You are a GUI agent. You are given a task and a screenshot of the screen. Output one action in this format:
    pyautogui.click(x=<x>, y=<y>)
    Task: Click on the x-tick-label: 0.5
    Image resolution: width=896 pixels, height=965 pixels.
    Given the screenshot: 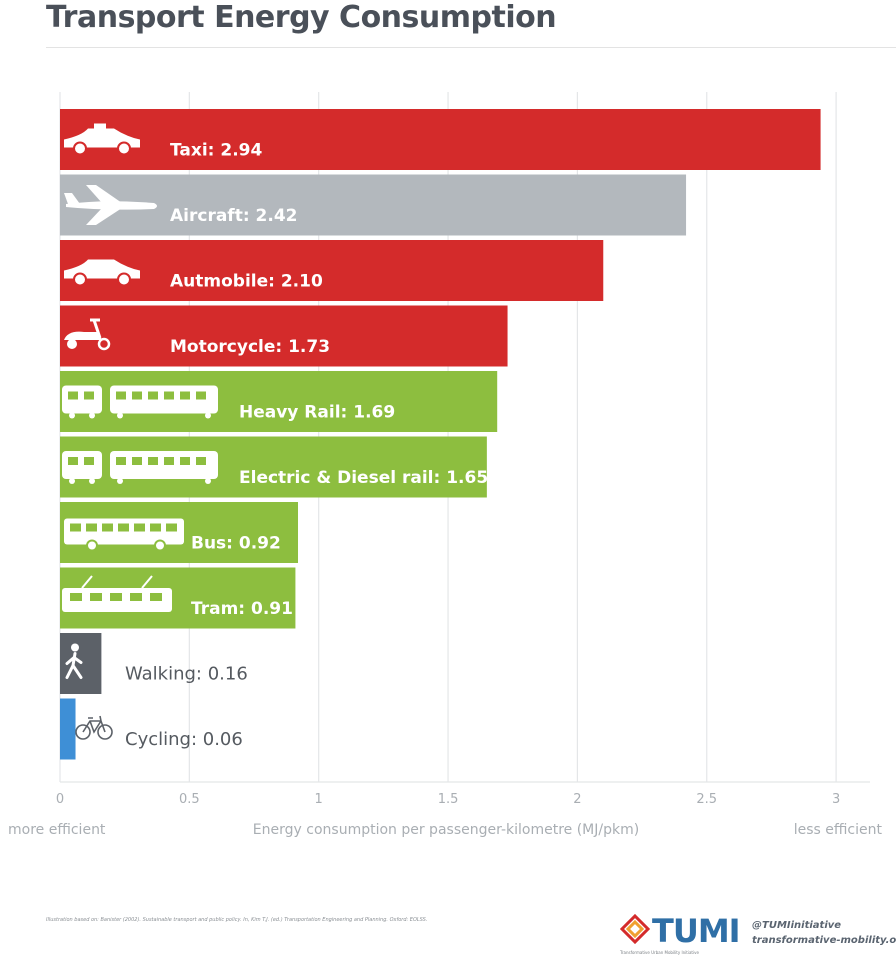 What is the action you would take?
    pyautogui.click(x=189, y=799)
    